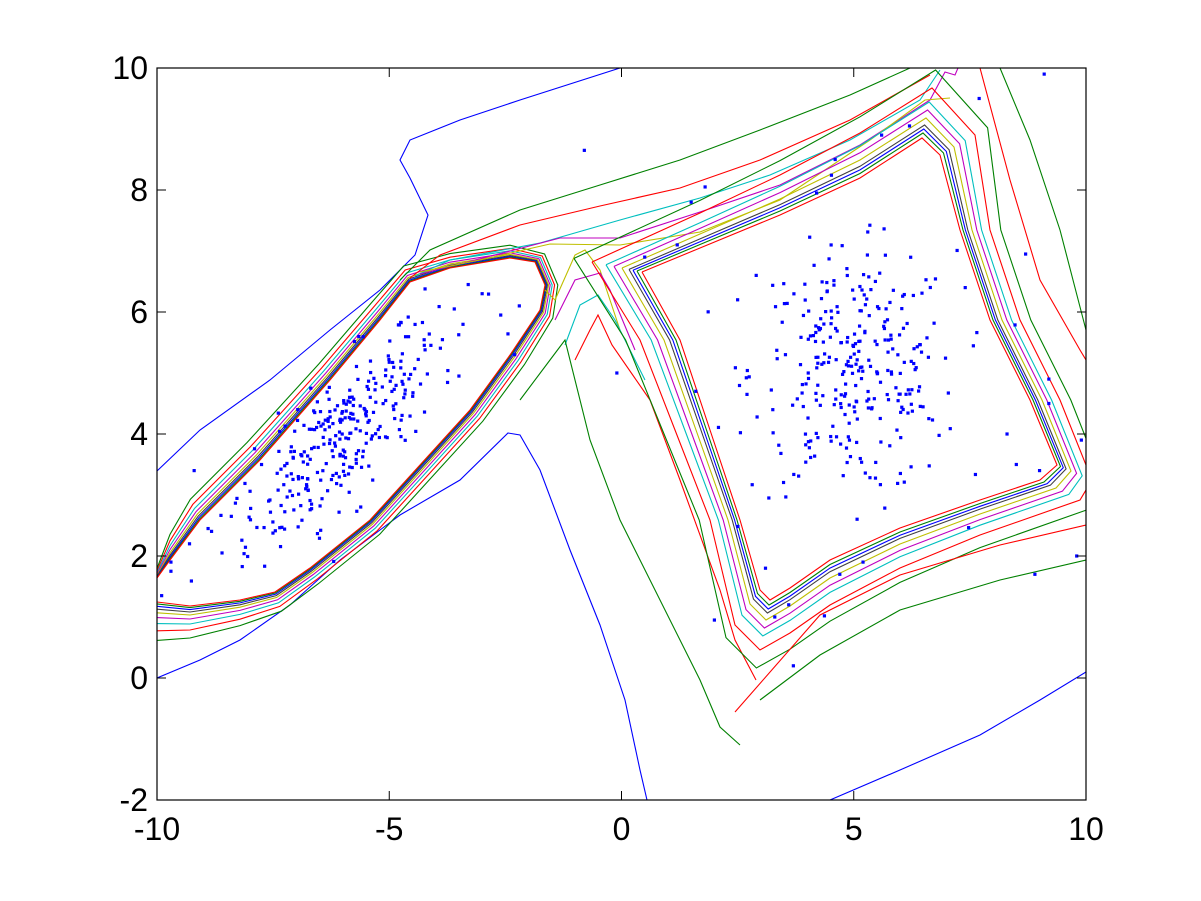  I want to click on y-axis-tick-labels: -2 0 2 4 6 8 10, so click(130, 434).